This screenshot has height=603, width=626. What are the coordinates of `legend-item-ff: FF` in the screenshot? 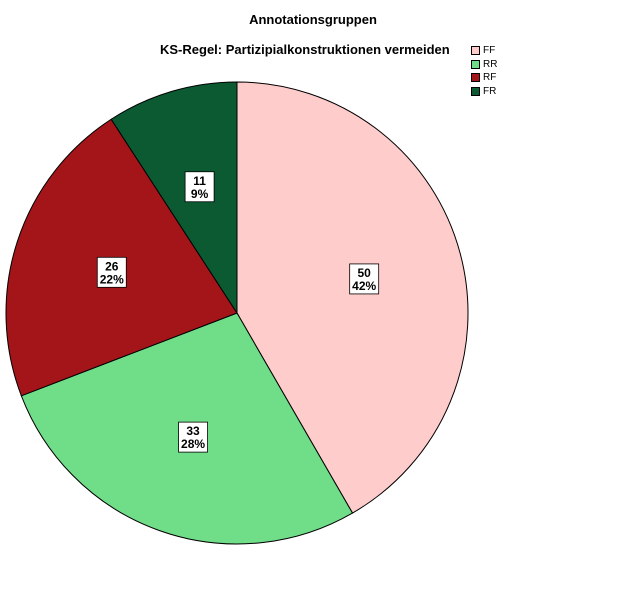 It's located at (484, 51).